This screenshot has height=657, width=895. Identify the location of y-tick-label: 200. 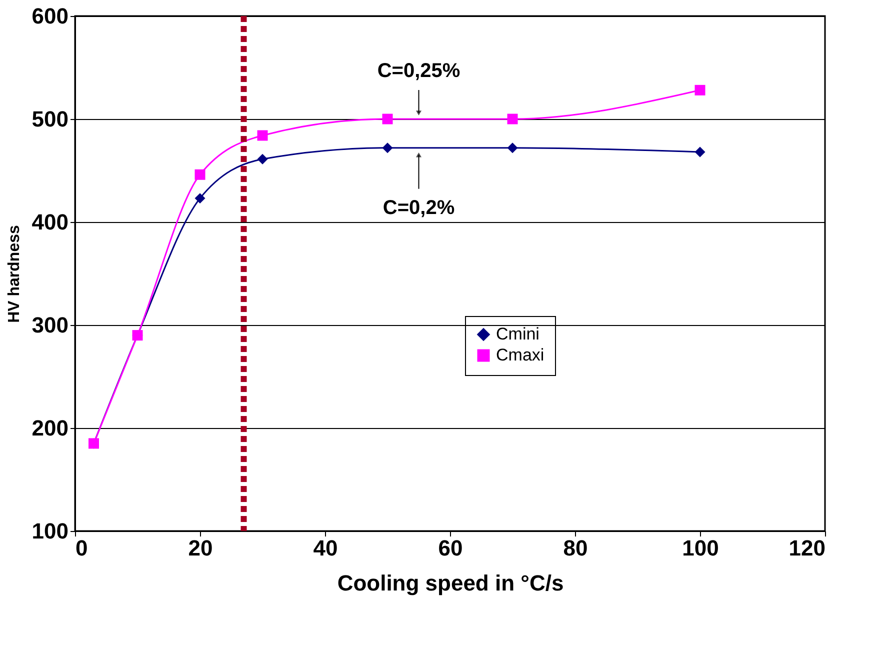
(50, 428).